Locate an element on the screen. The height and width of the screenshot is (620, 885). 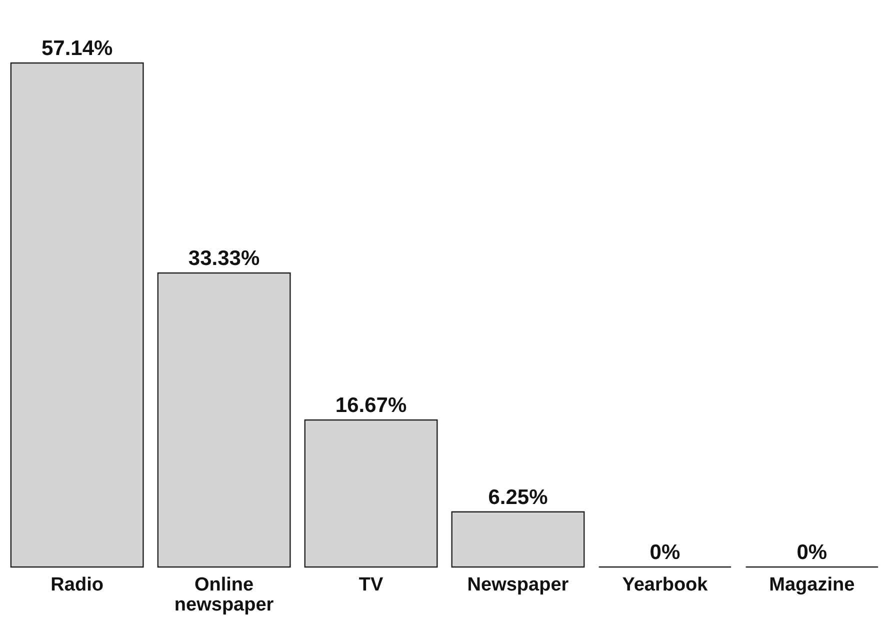
data-label: 6.25% is located at coordinates (518, 497).